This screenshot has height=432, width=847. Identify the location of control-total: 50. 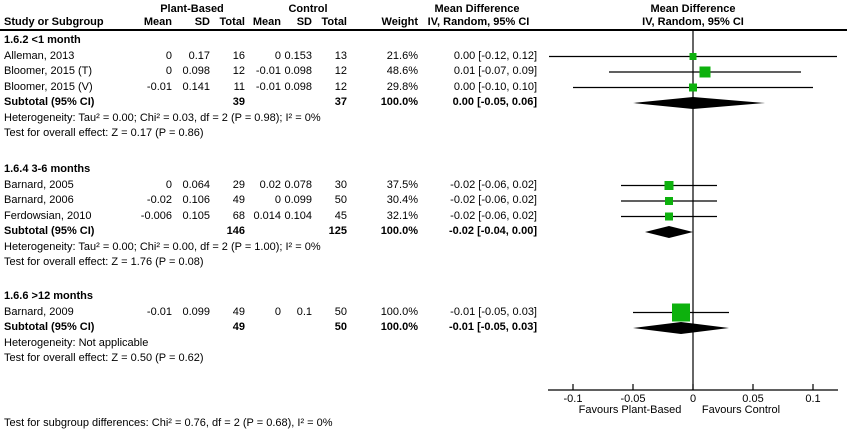
(340, 311).